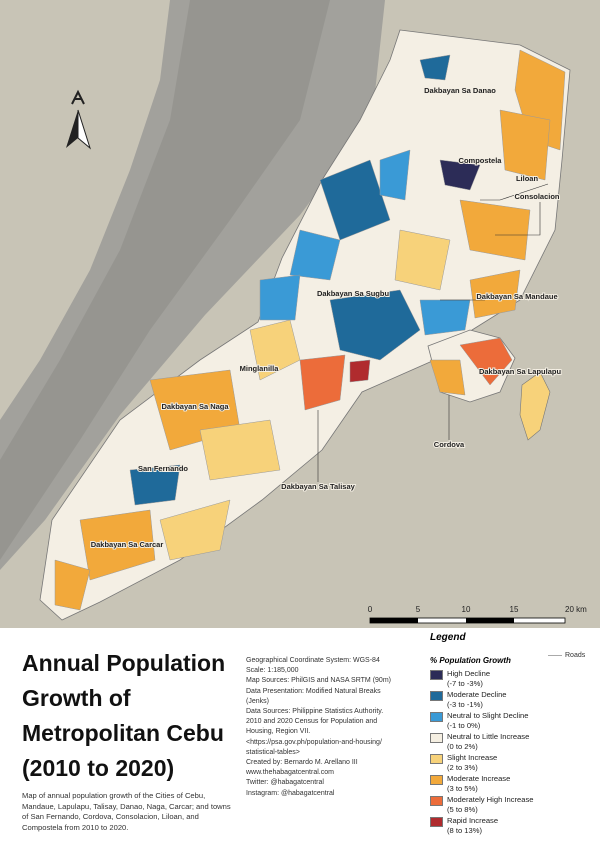 The image size is (600, 849). What do you see at coordinates (535, 406) in the screenshot?
I see `islet` at bounding box center [535, 406].